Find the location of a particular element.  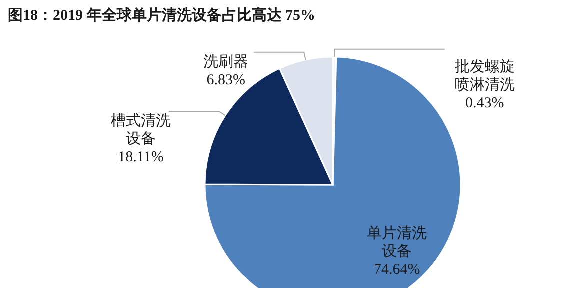

slice-label: 洗刷器 is located at coordinates (226, 61).